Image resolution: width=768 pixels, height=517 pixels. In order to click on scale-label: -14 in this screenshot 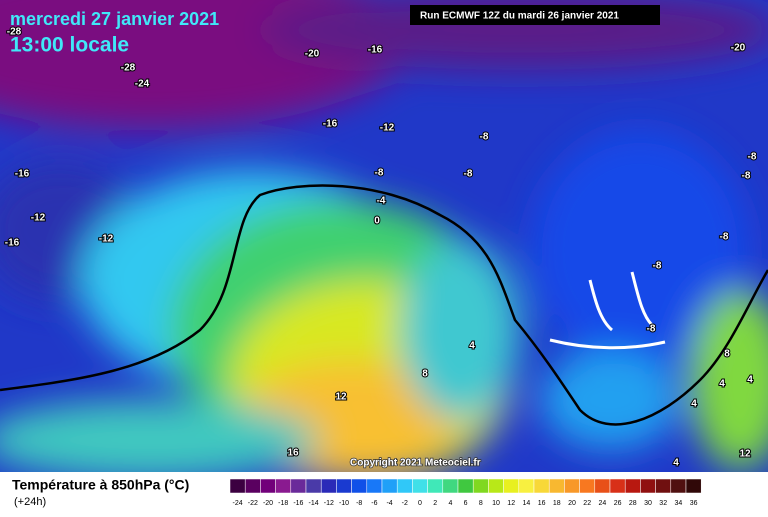, I will do `click(314, 503)`.